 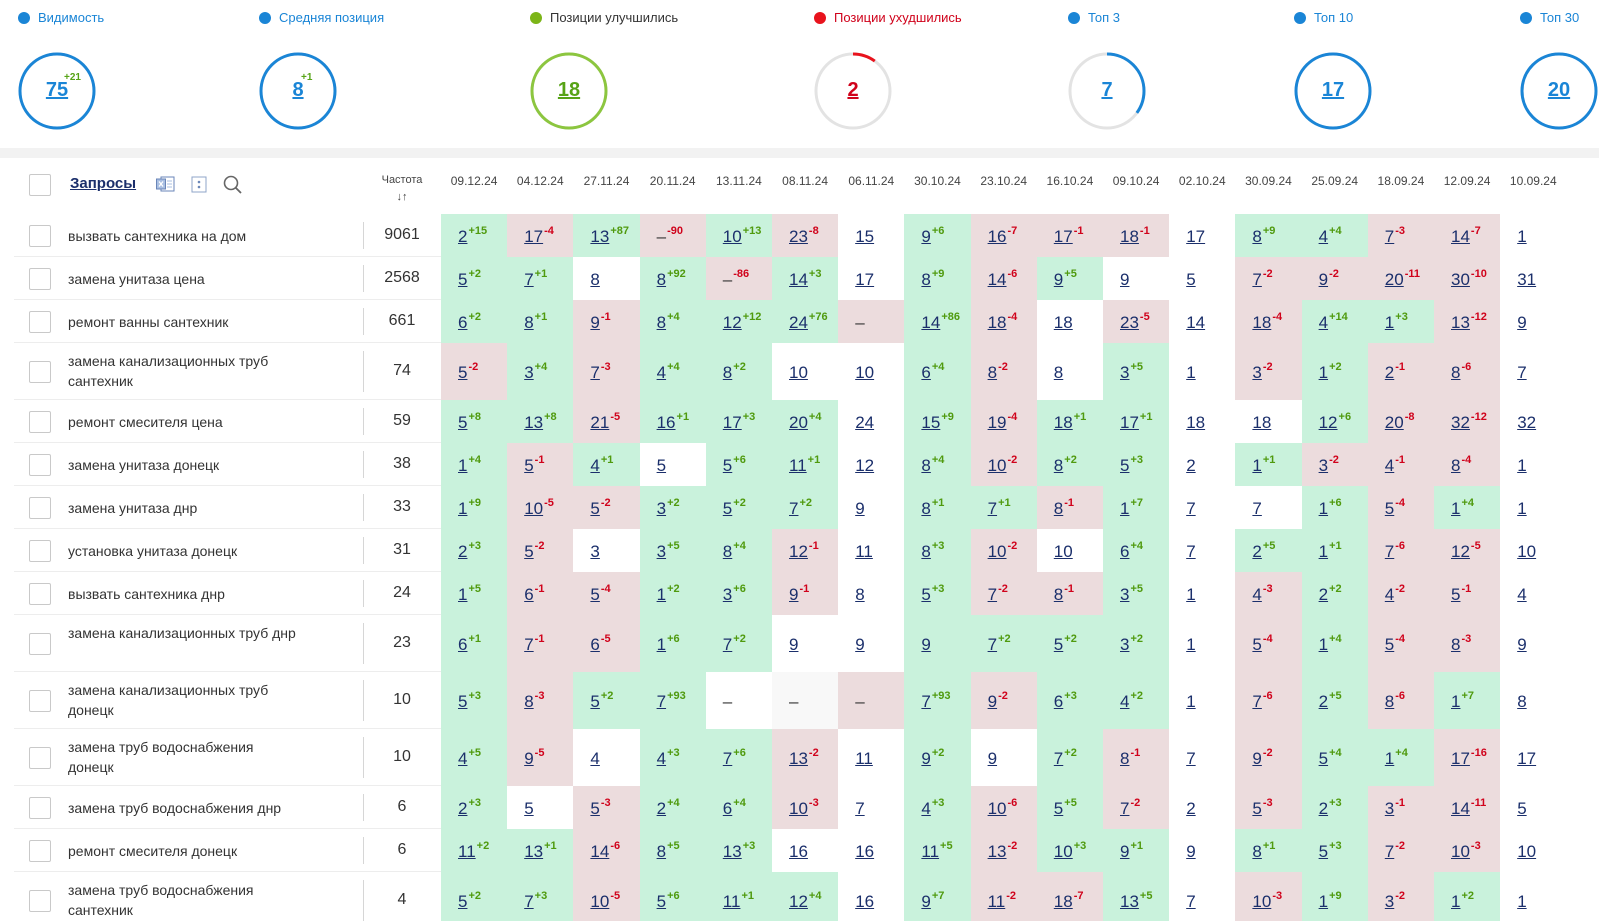 What do you see at coordinates (1262, 322) in the screenshot?
I see `position-value: 18` at bounding box center [1262, 322].